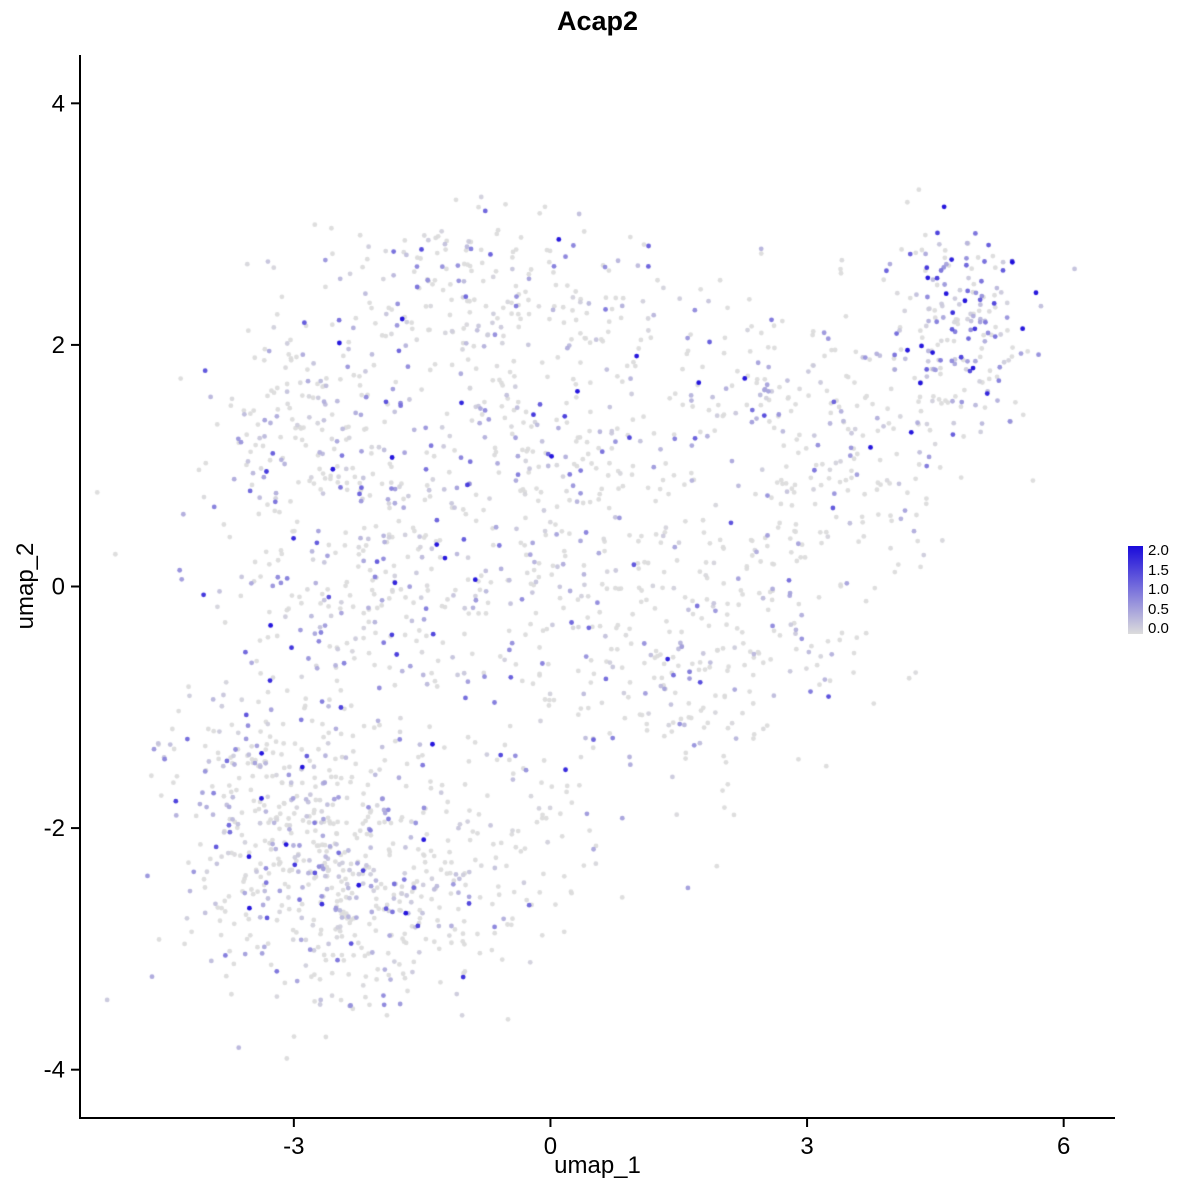 This screenshot has width=1200, height=1200. Describe the element at coordinates (1135, 590) in the screenshot. I see `legend-colorbar` at that location.